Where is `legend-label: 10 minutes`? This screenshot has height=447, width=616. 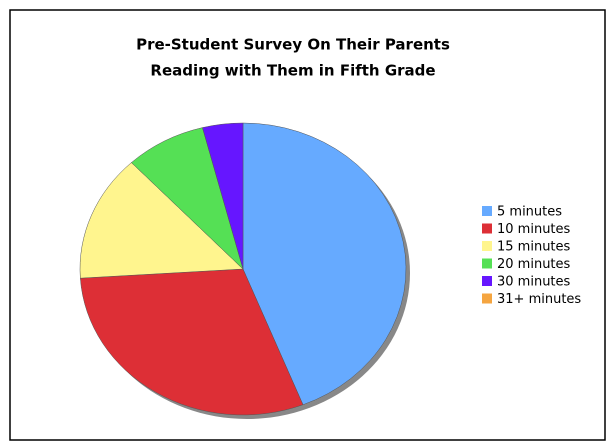
legend-label: 10 minutes is located at coordinates (534, 229).